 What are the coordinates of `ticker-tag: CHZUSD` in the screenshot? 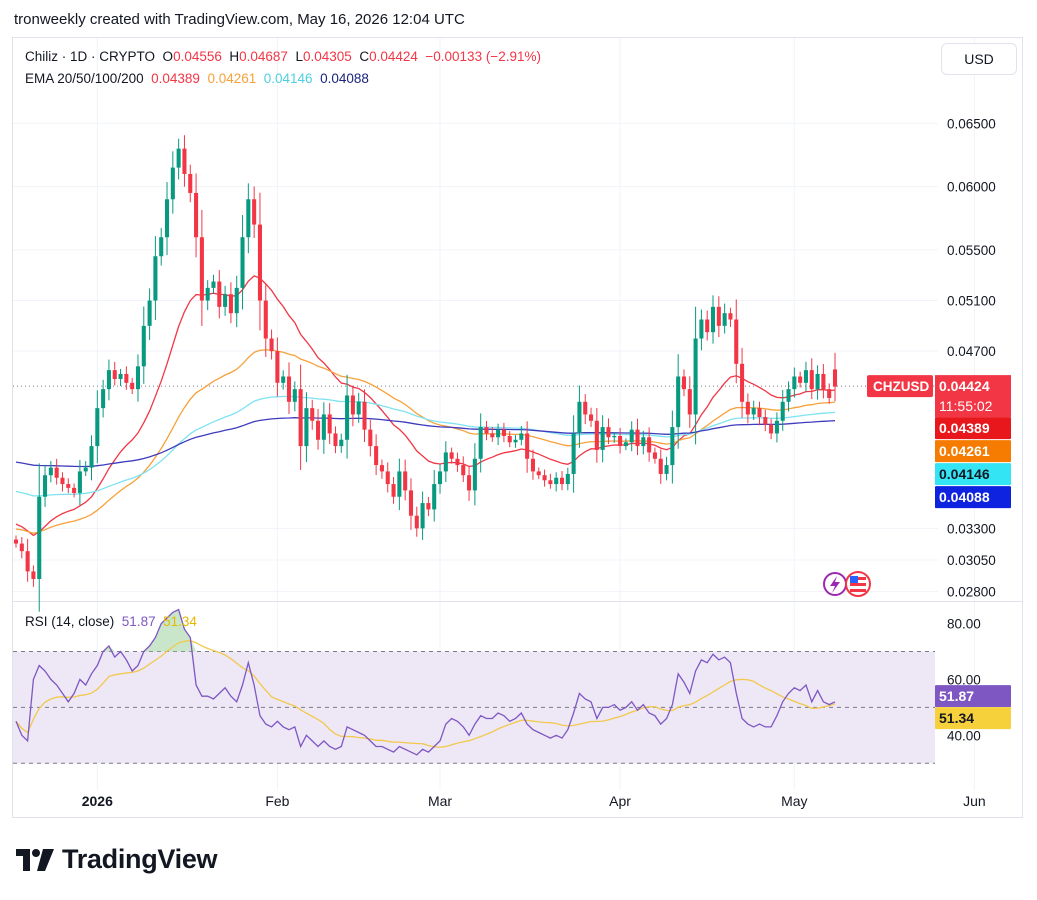 It's located at (901, 386).